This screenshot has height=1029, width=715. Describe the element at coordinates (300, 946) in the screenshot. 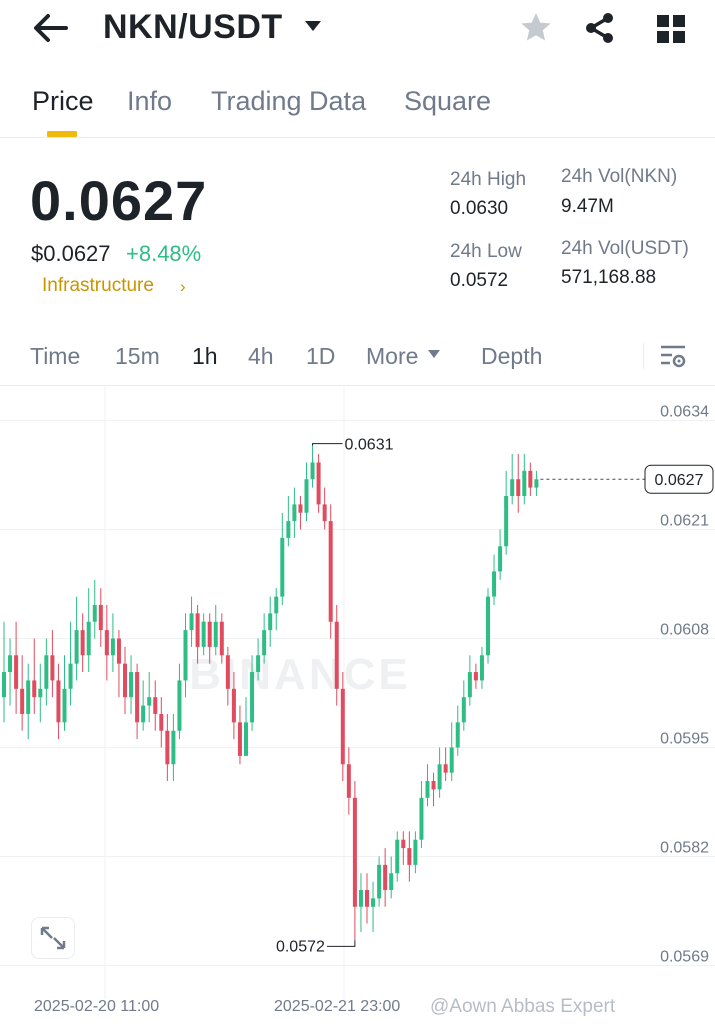

I see `low-marker-label: 0.0572` at that location.